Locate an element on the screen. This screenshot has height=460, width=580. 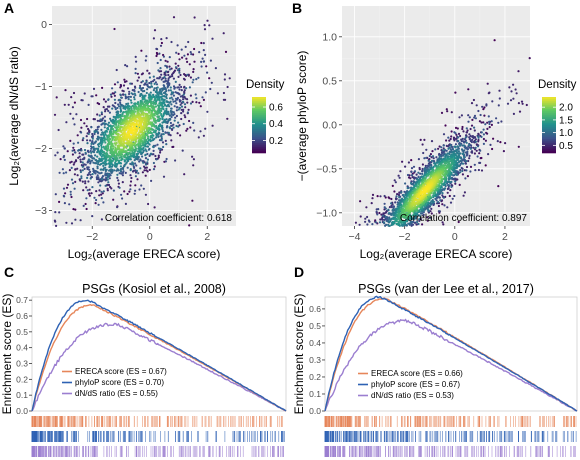
colorbar-tick-label: 0.4 is located at coordinates (276, 124).